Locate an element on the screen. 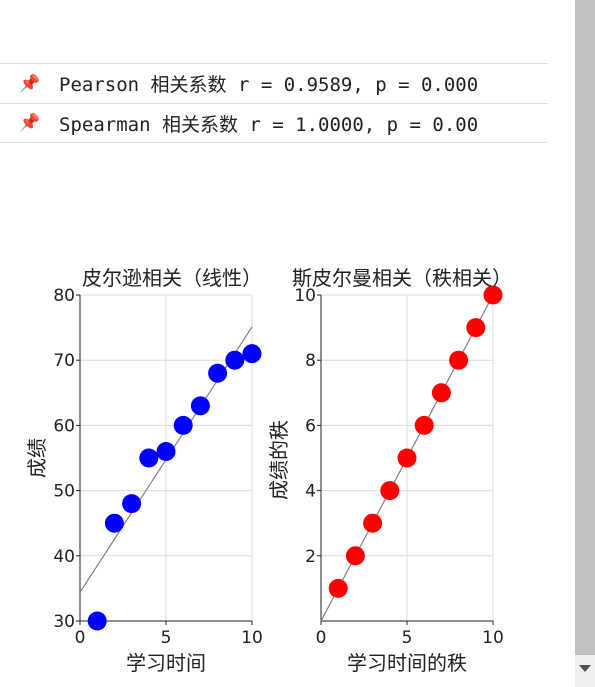 The image size is (595, 687). output-line-pearson: 📌 Pearson 相关系数 r = 0.9589, p = 0.000 is located at coordinates (274, 83).